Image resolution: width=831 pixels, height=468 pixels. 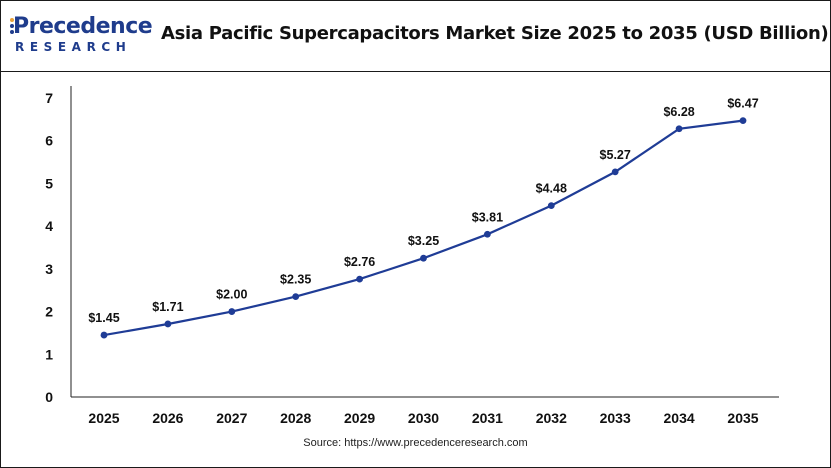 I want to click on y-tick-label: 6, so click(x=49, y=141).